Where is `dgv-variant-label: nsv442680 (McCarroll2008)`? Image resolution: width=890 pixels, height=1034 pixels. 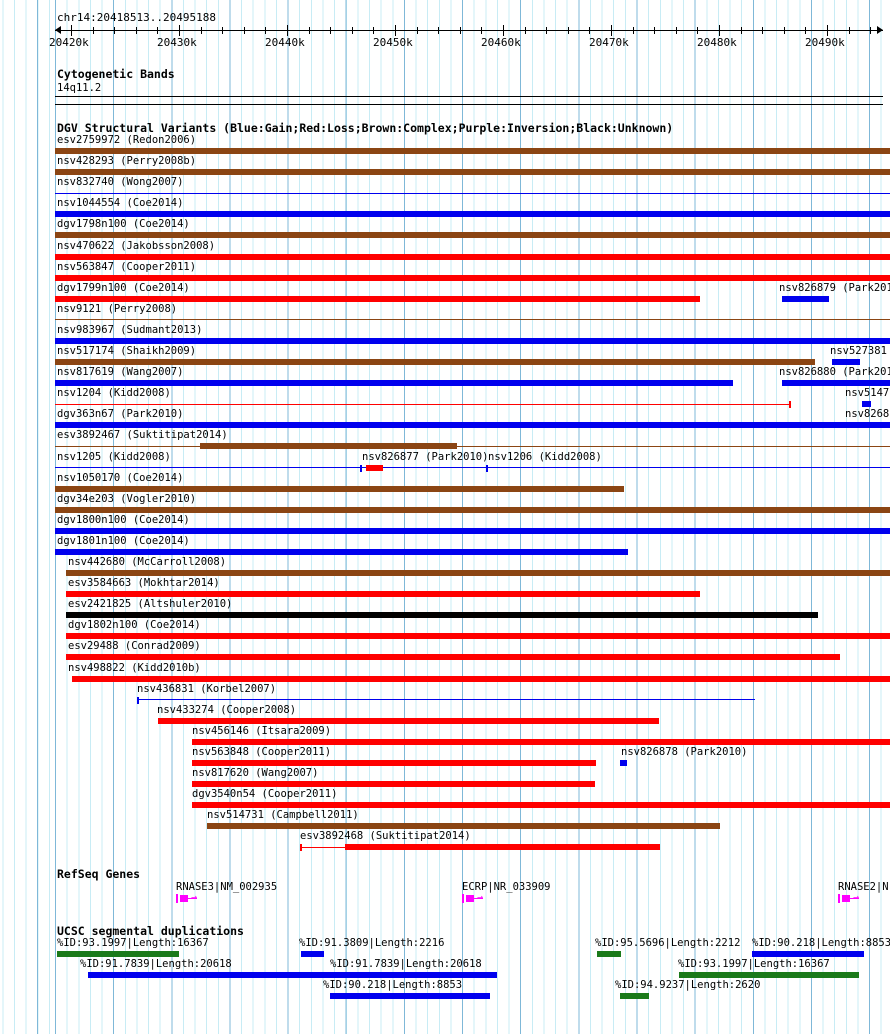 dgv-variant-label: nsv442680 (McCarroll2008) is located at coordinates (147, 562).